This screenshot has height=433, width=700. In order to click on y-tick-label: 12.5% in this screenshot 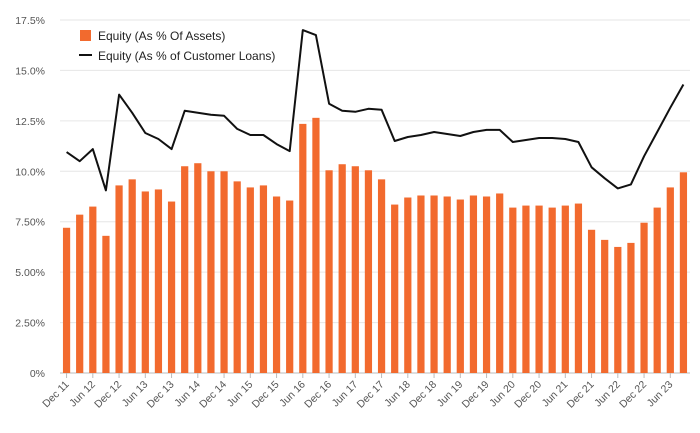, I will do `click(30, 122)`.